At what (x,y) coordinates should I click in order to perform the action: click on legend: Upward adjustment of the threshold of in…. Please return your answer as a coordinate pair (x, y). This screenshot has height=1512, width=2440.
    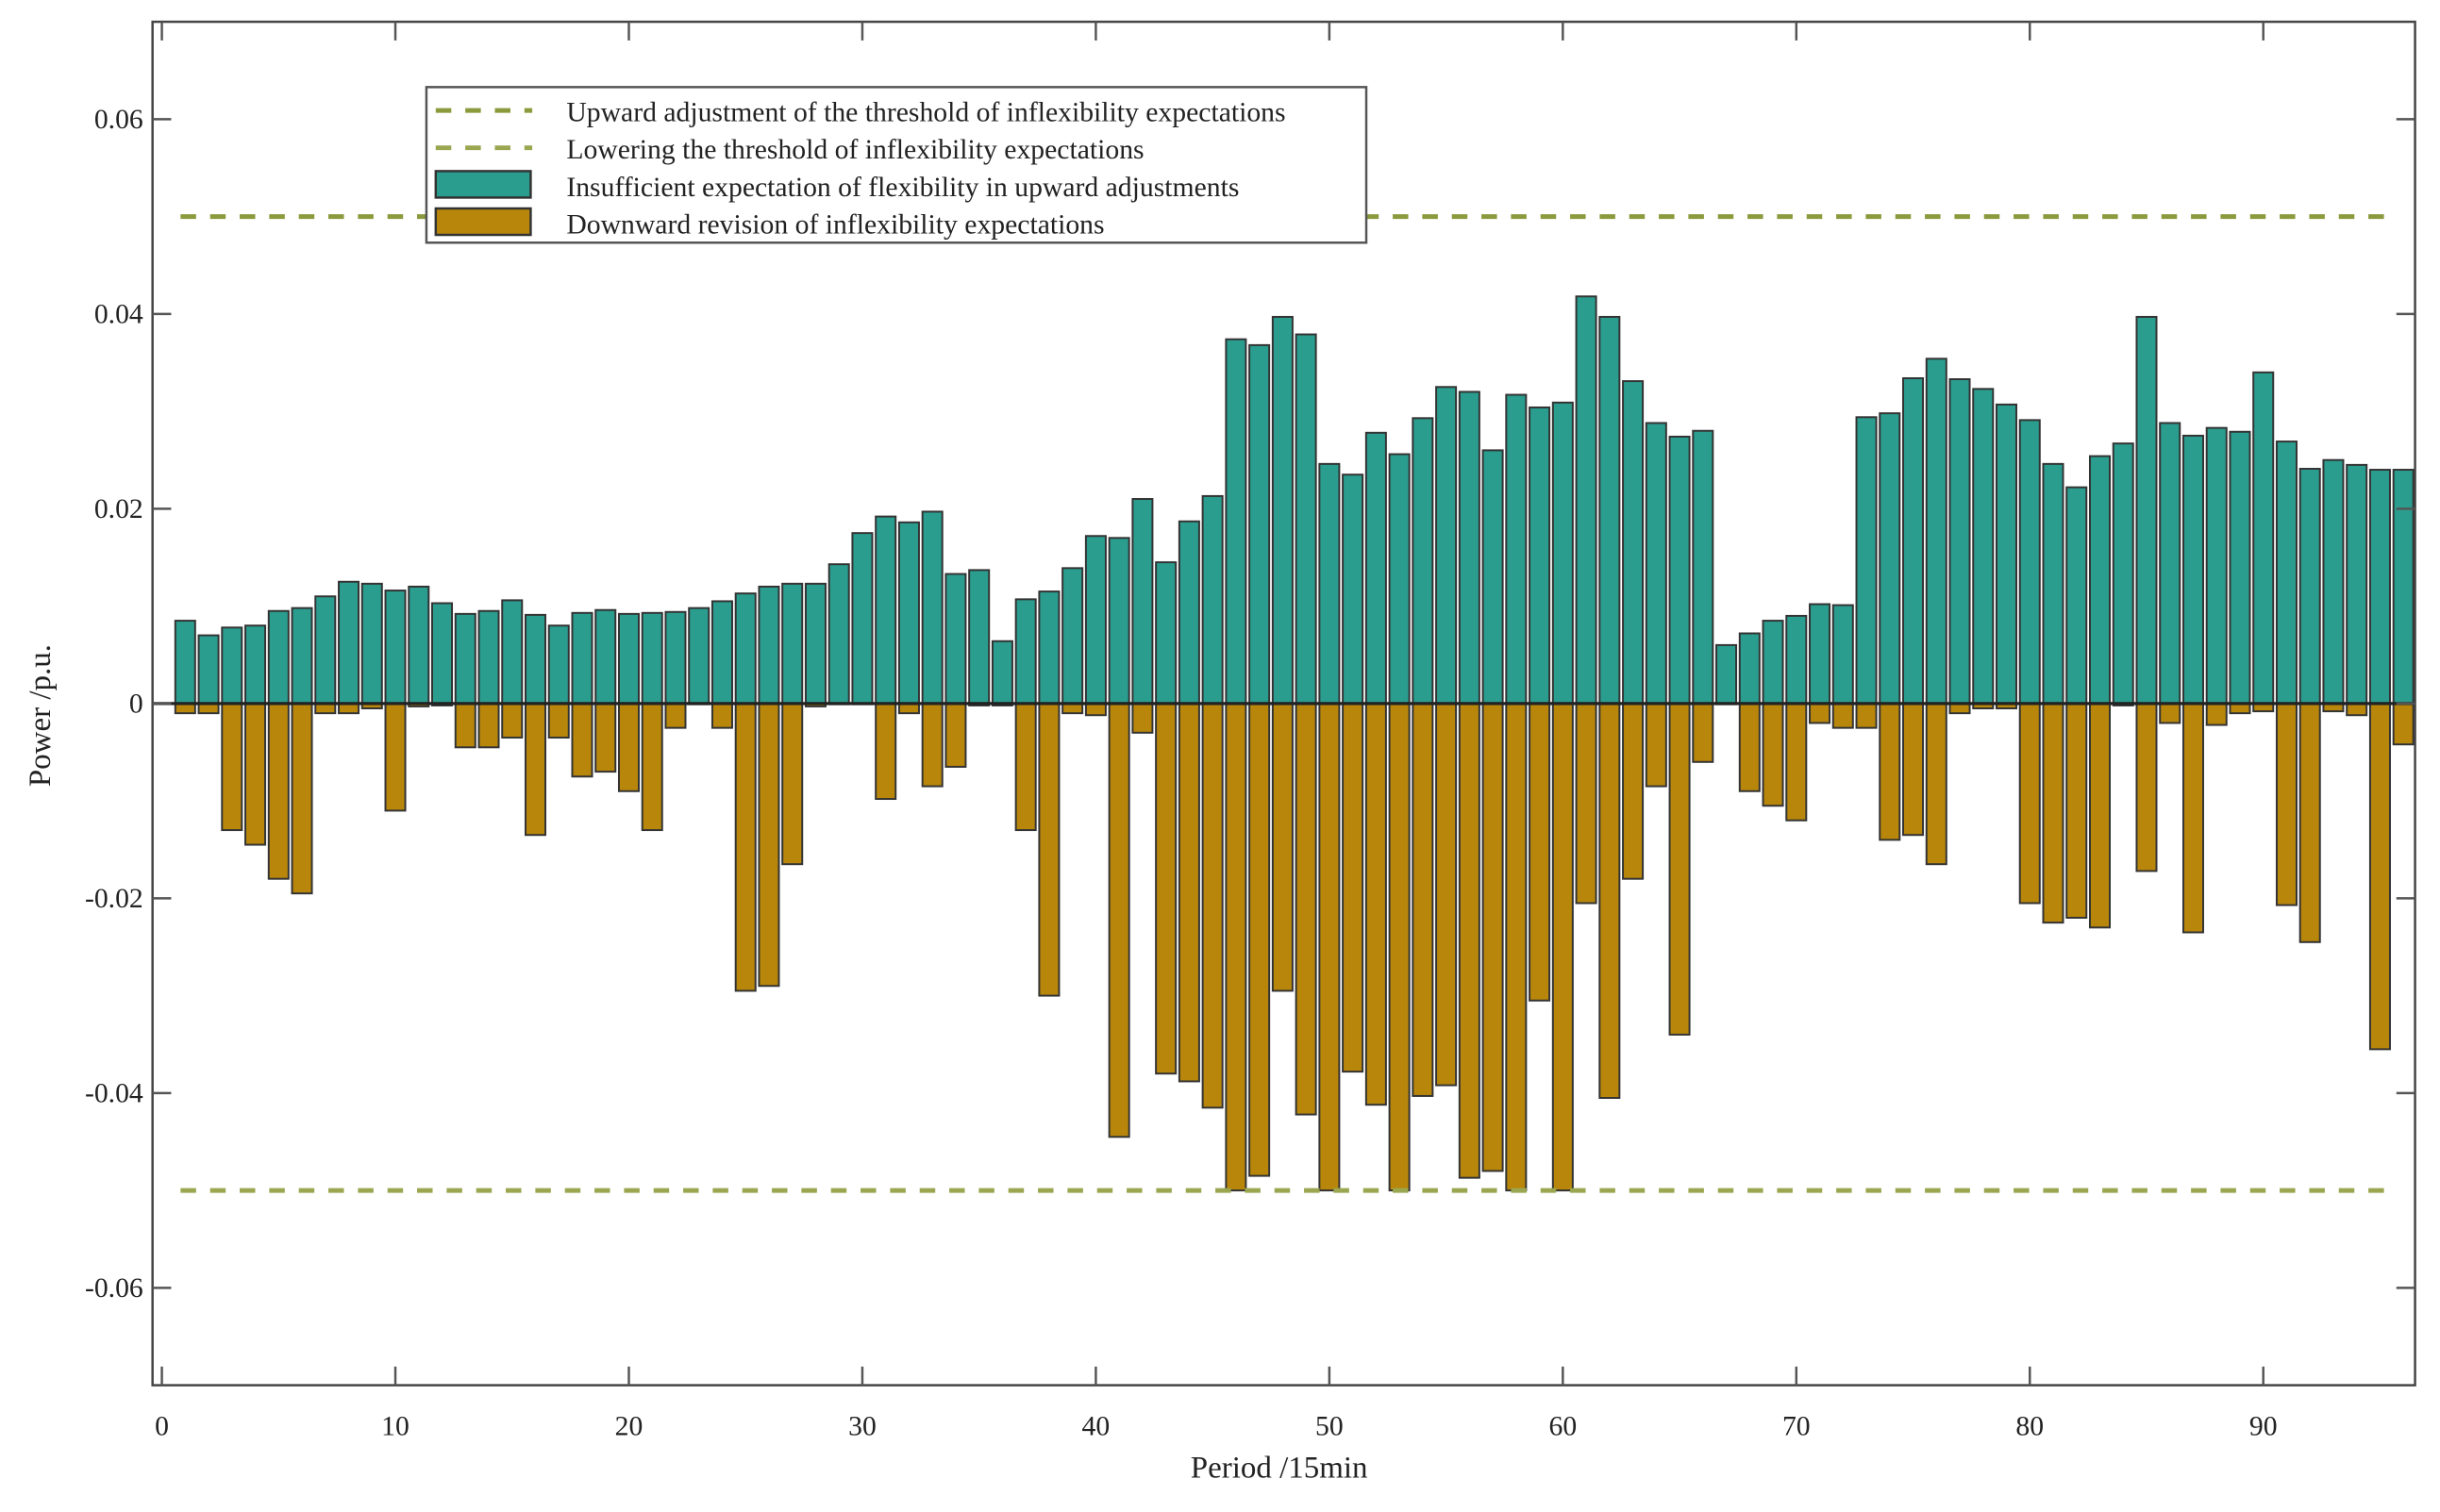
    Looking at the image, I should click on (896, 165).